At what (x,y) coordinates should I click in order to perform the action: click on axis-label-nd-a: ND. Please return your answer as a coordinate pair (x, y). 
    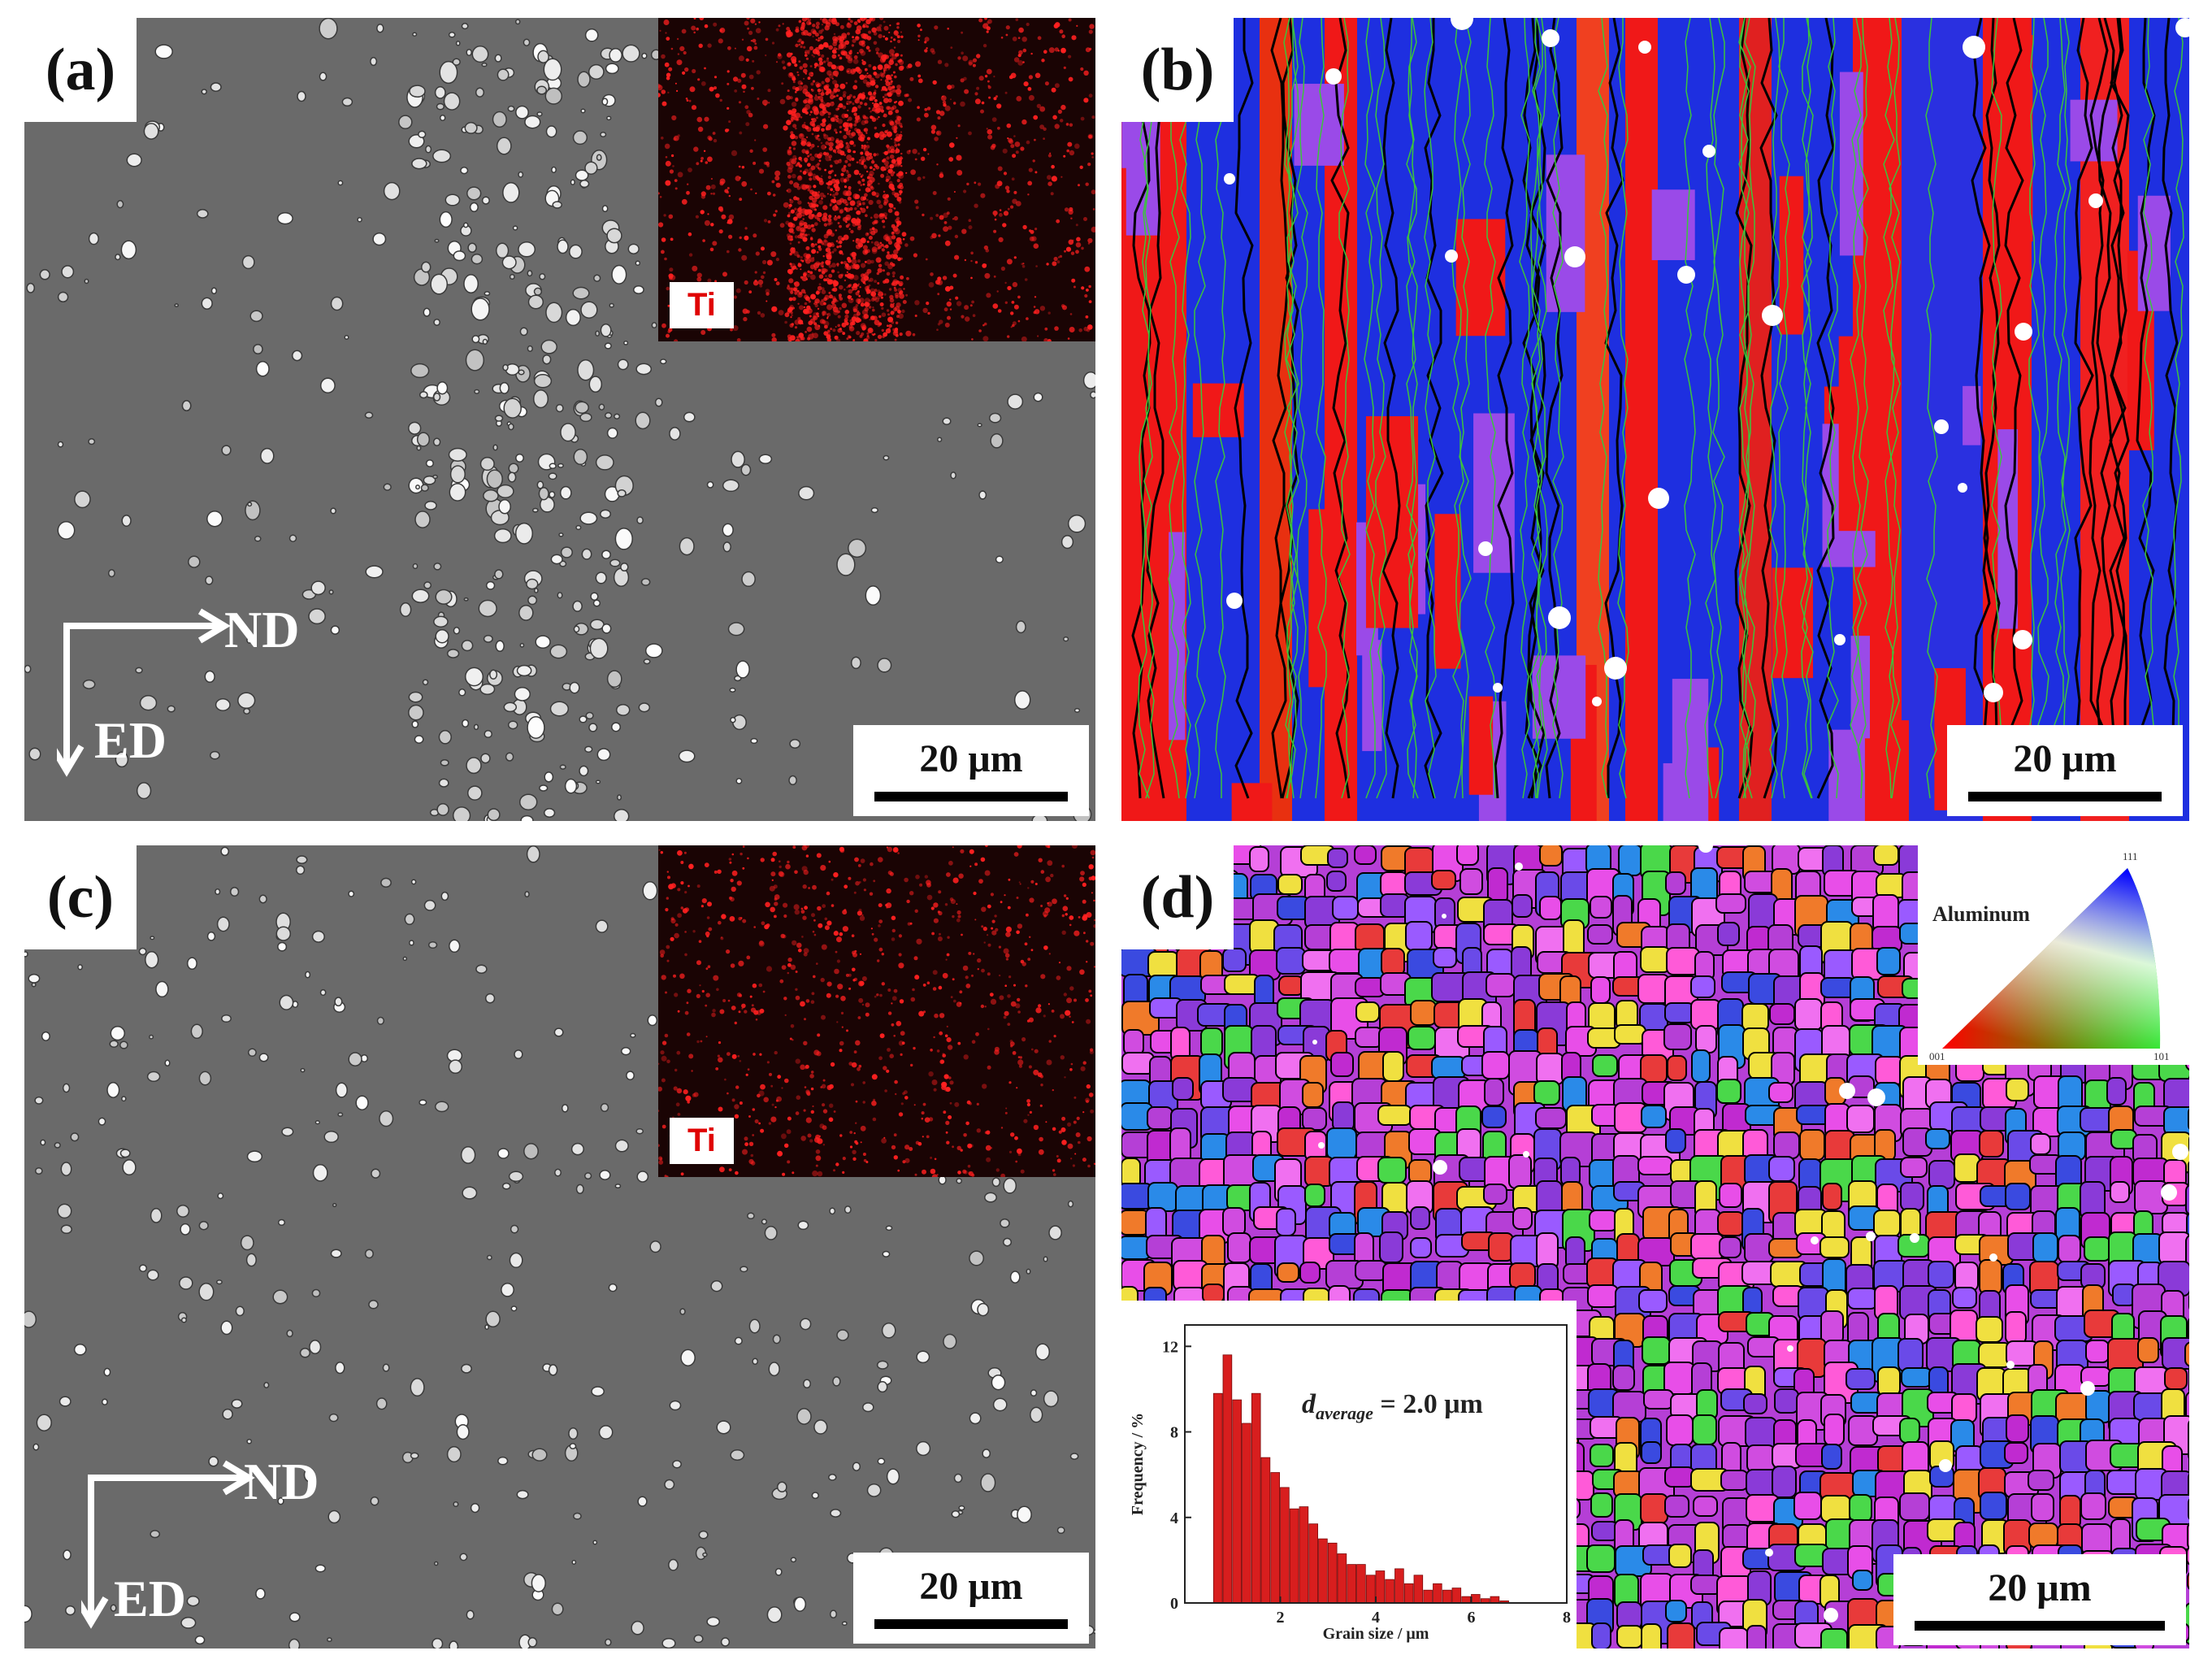
    Looking at the image, I should click on (262, 629).